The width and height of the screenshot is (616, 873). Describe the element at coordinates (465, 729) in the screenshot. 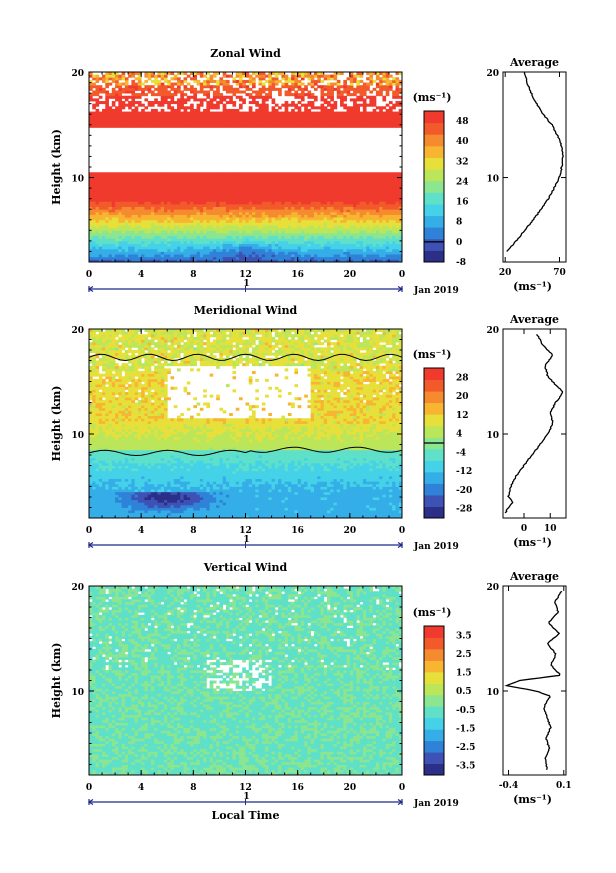

I see `colorbar-tick-label: -1.5` at that location.